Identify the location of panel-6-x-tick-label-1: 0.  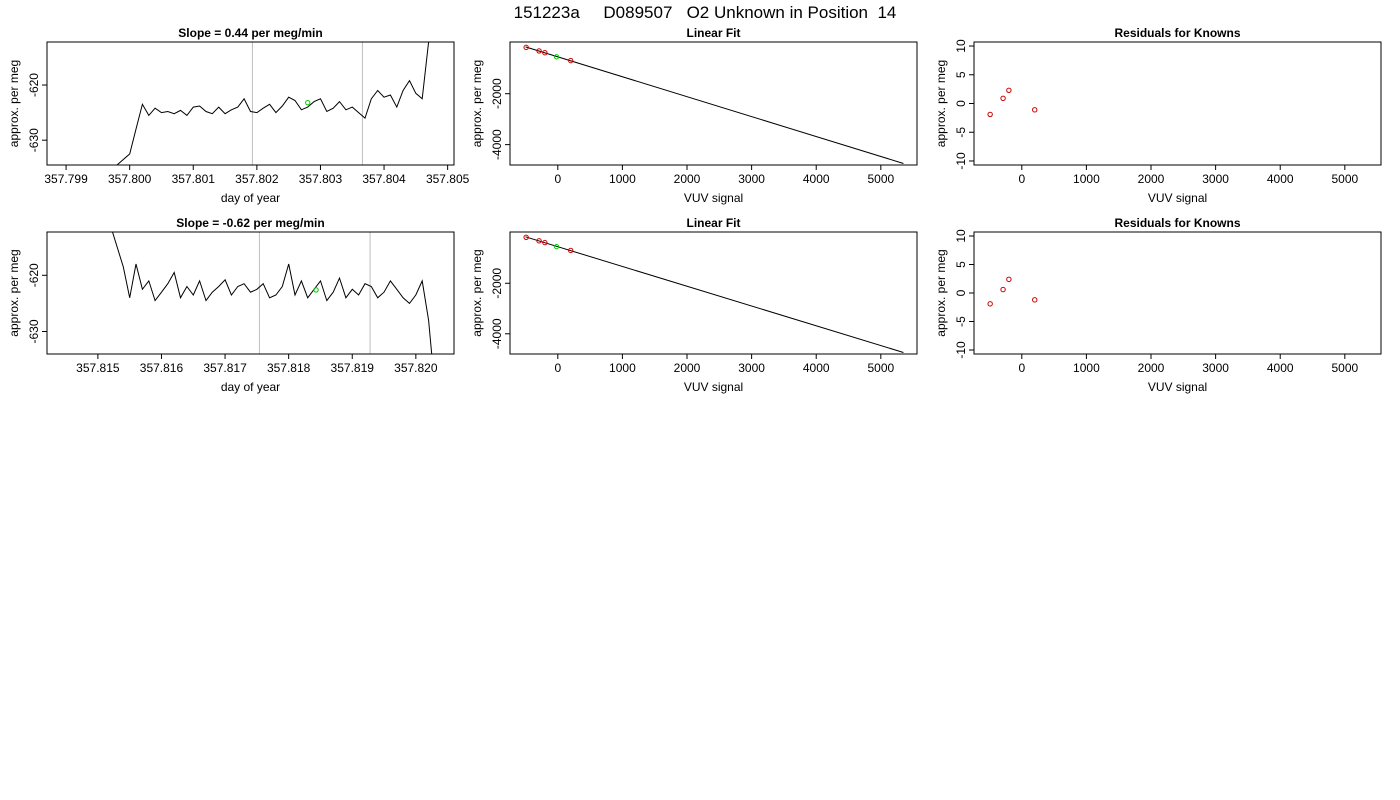
(1021, 368).